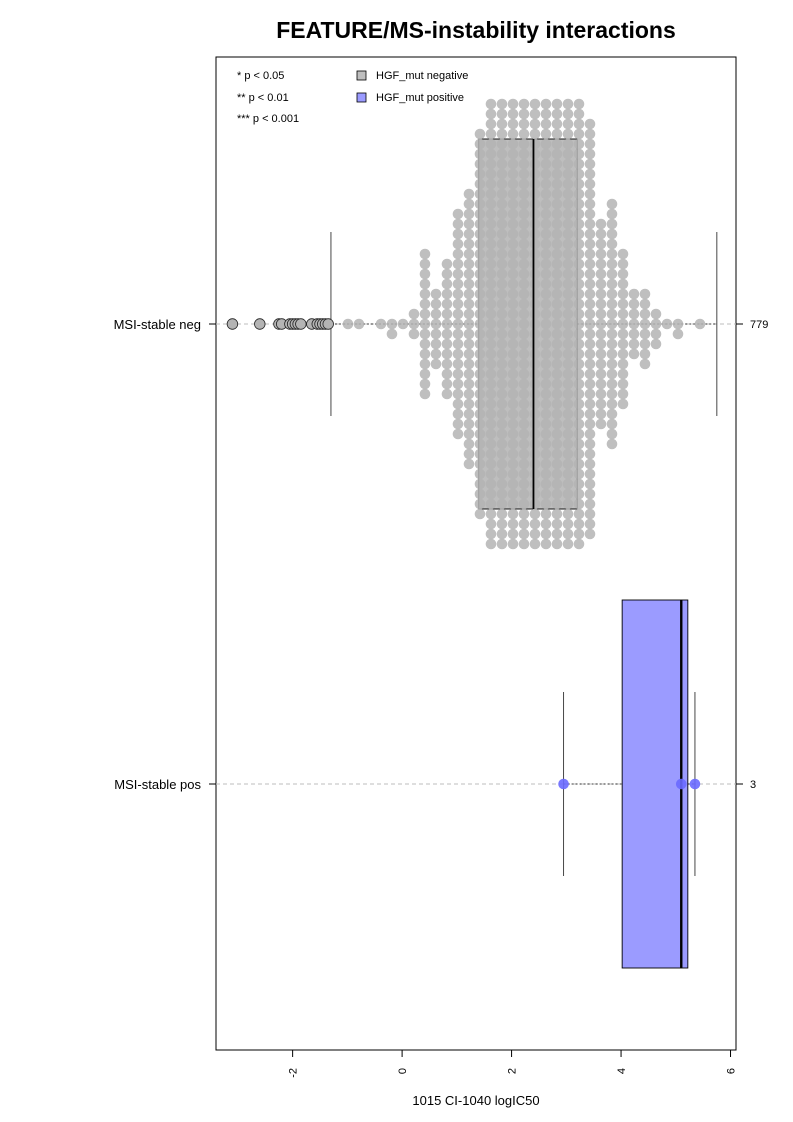 The height and width of the screenshot is (1122, 793). Describe the element at coordinates (513, 1071) in the screenshot. I see `x-tick-label: 2` at that location.